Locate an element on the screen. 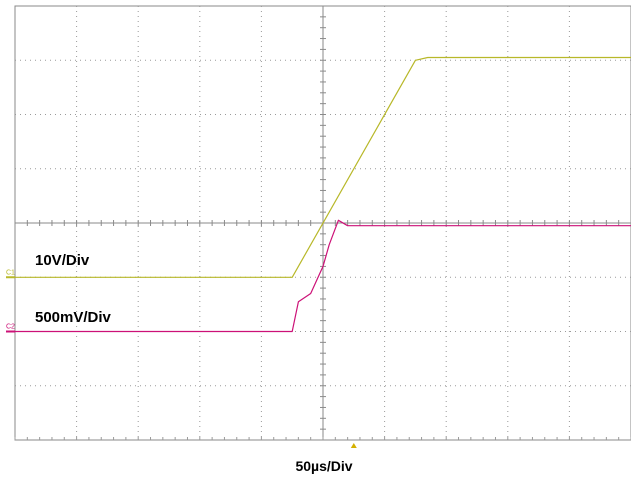 The image size is (631, 479). channel-2-scale-label: 500mV/Div is located at coordinates (73, 317).